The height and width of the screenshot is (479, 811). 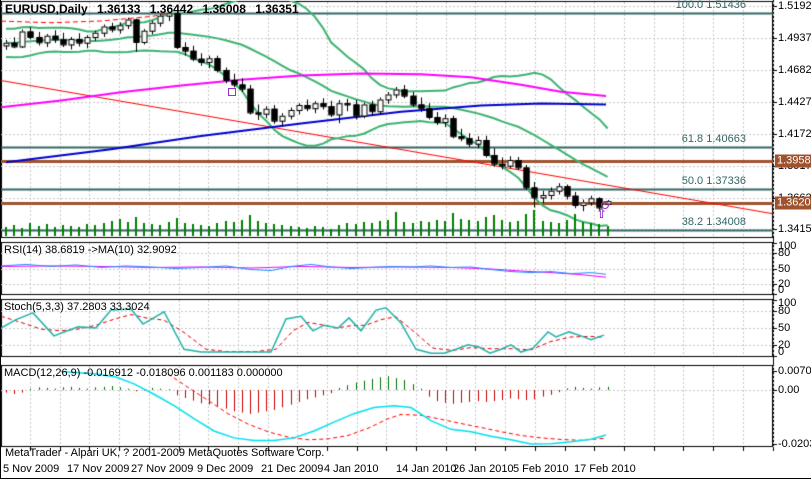 What do you see at coordinates (605, 204) in the screenshot?
I see `circle-marker` at bounding box center [605, 204].